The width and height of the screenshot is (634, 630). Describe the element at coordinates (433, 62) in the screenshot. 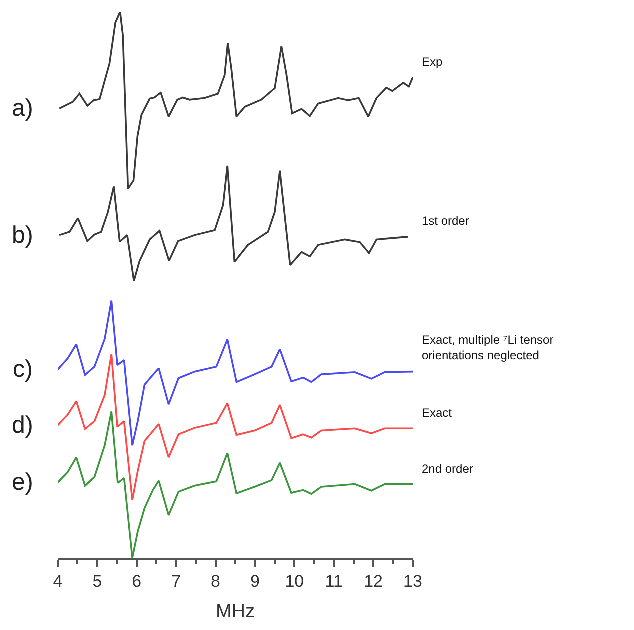

I see `series-label: Exp` at that location.